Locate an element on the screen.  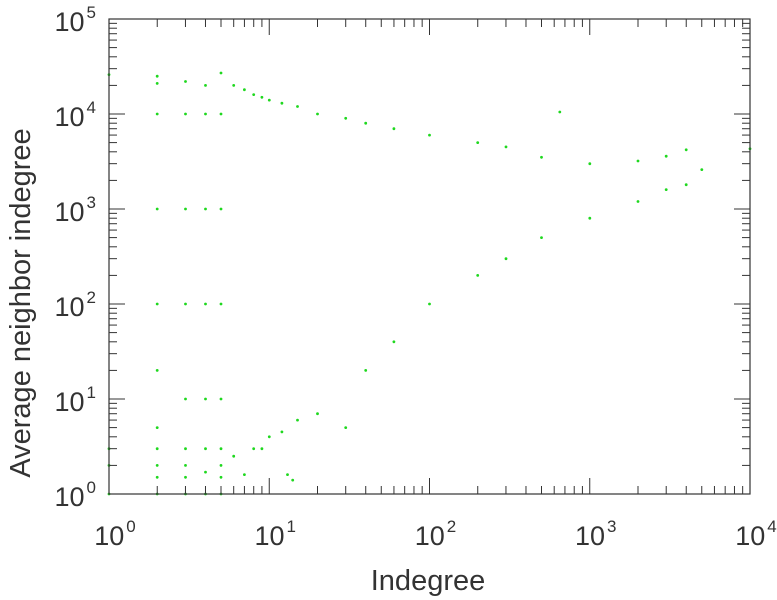
x-tick-label: 10 1 is located at coordinates (275, 534).